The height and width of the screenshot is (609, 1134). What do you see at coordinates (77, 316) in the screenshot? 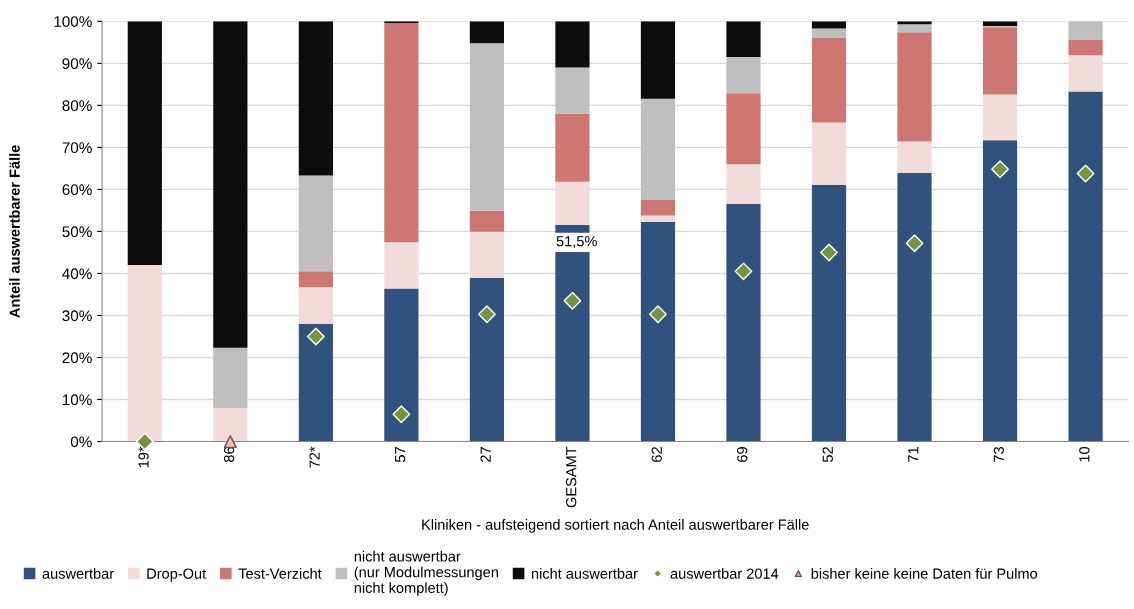
I see `y-tick-label: 30%` at bounding box center [77, 316].